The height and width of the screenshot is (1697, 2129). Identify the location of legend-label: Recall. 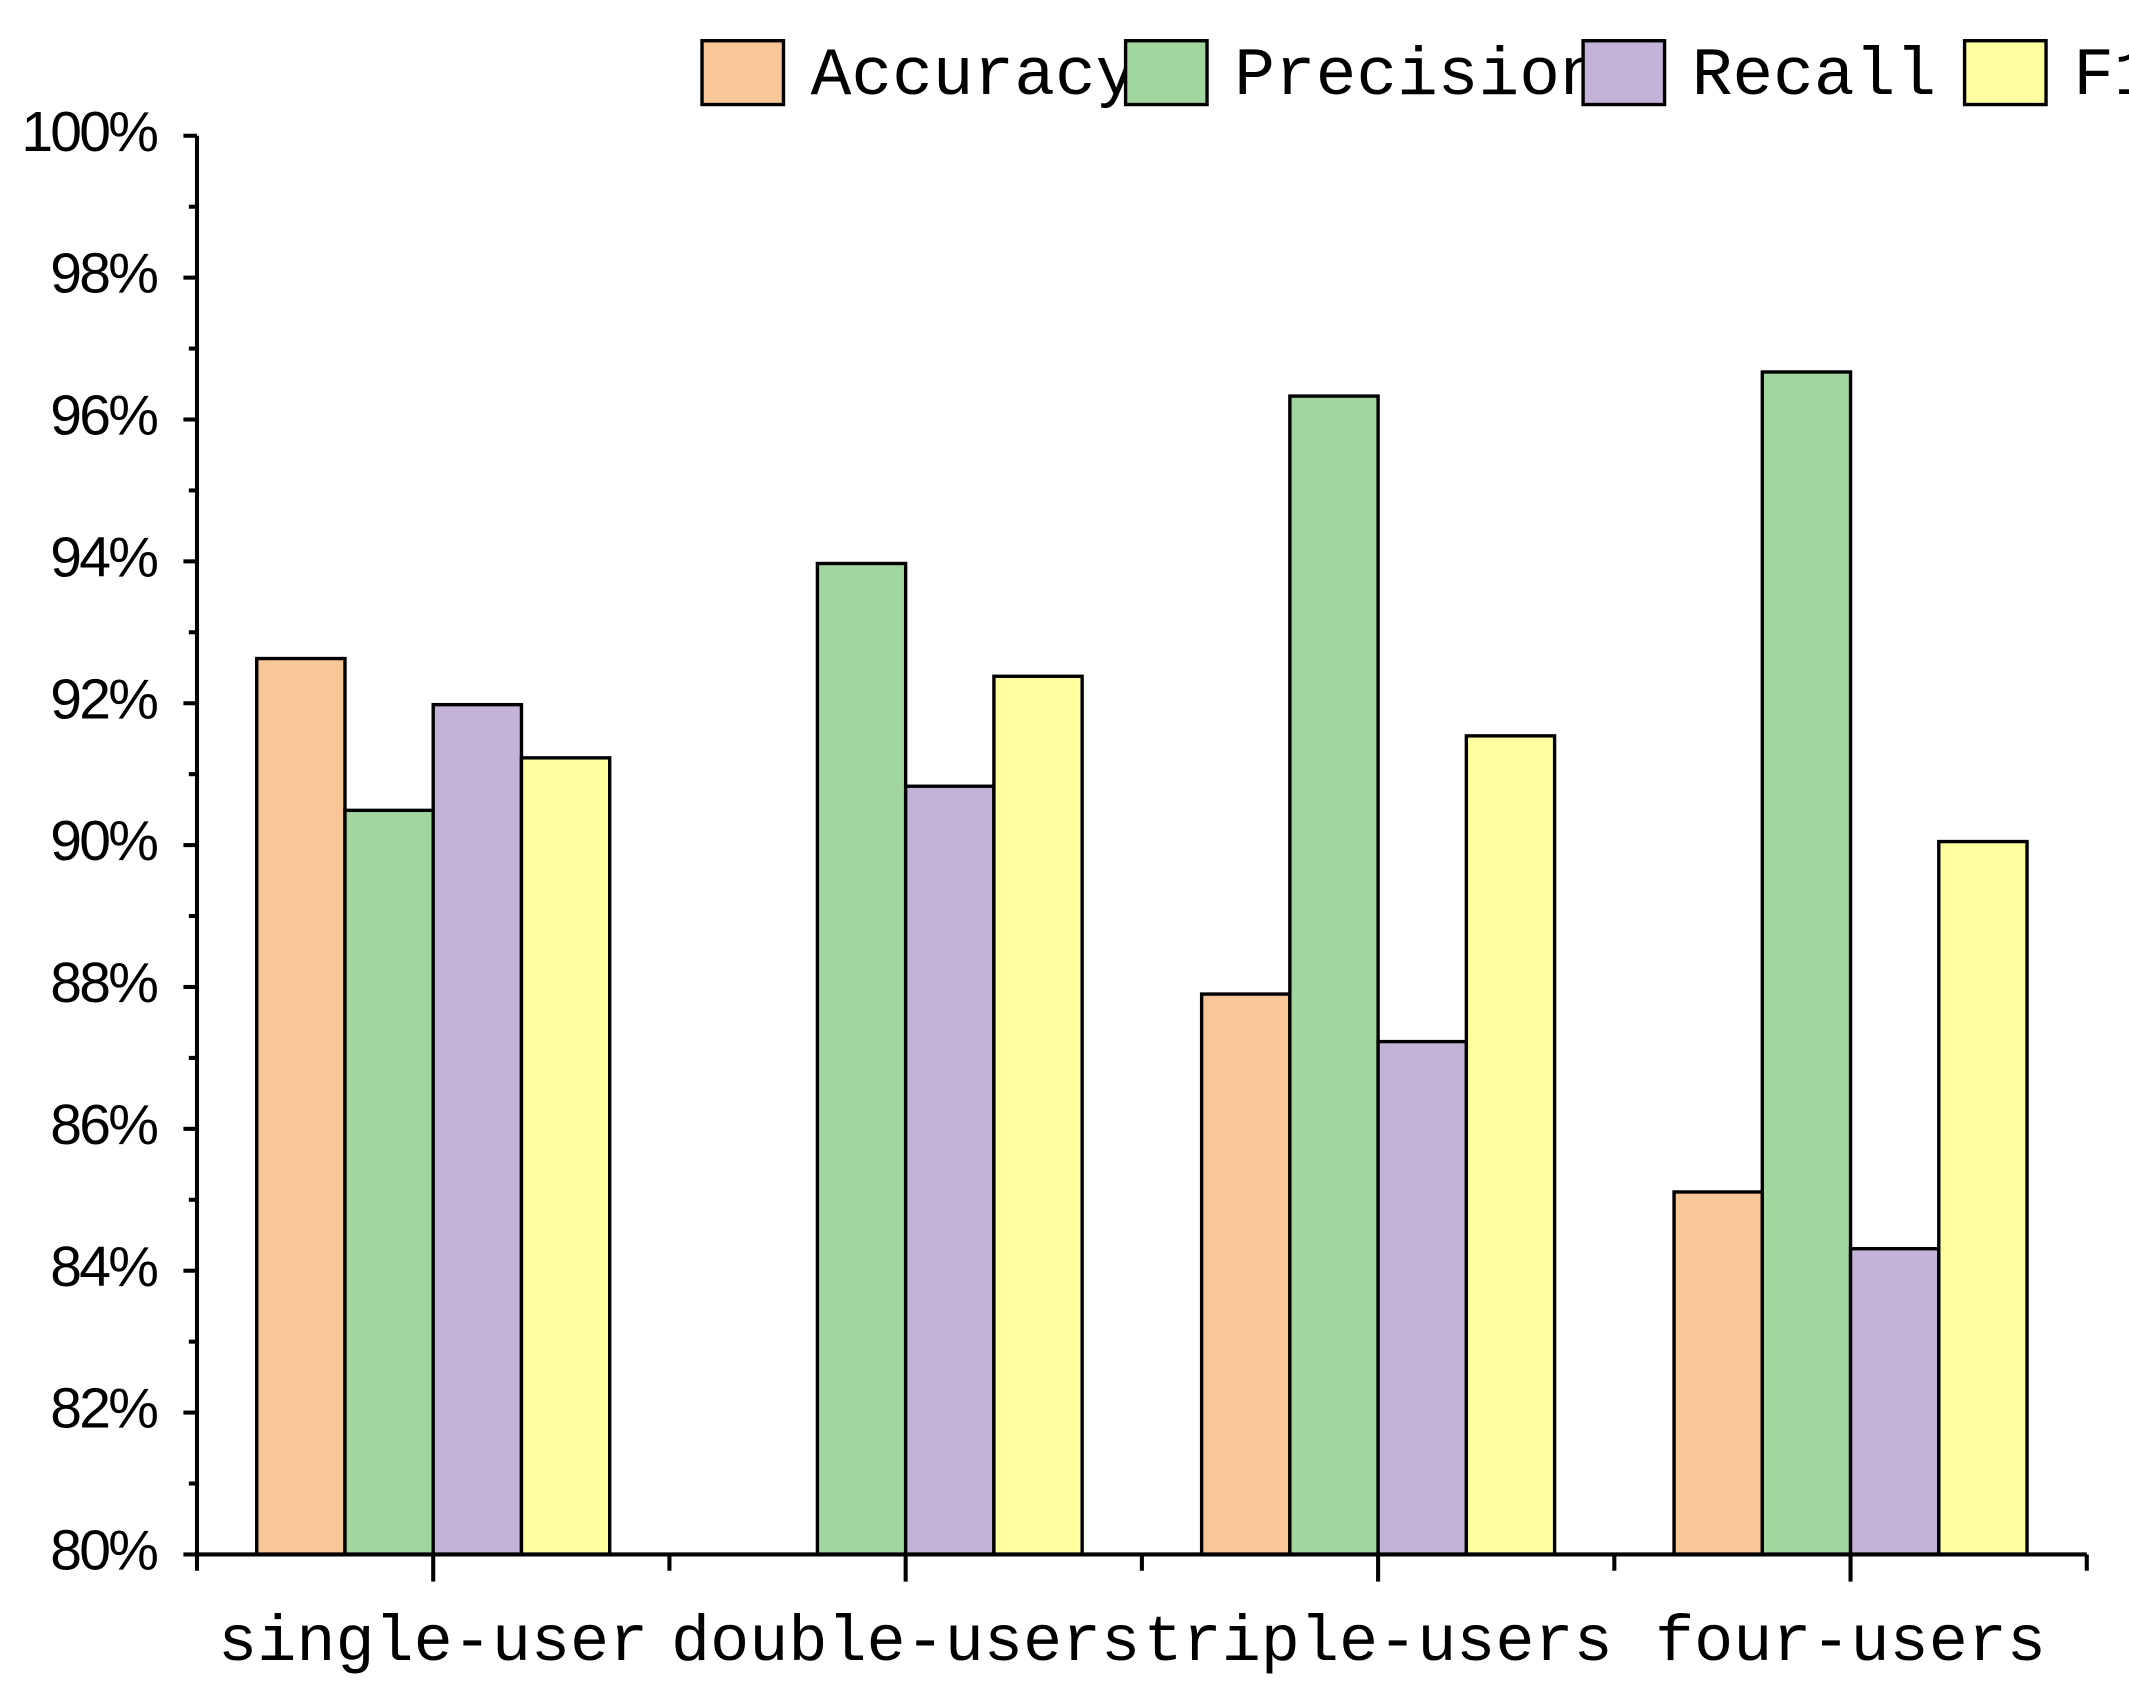
(1814, 76).